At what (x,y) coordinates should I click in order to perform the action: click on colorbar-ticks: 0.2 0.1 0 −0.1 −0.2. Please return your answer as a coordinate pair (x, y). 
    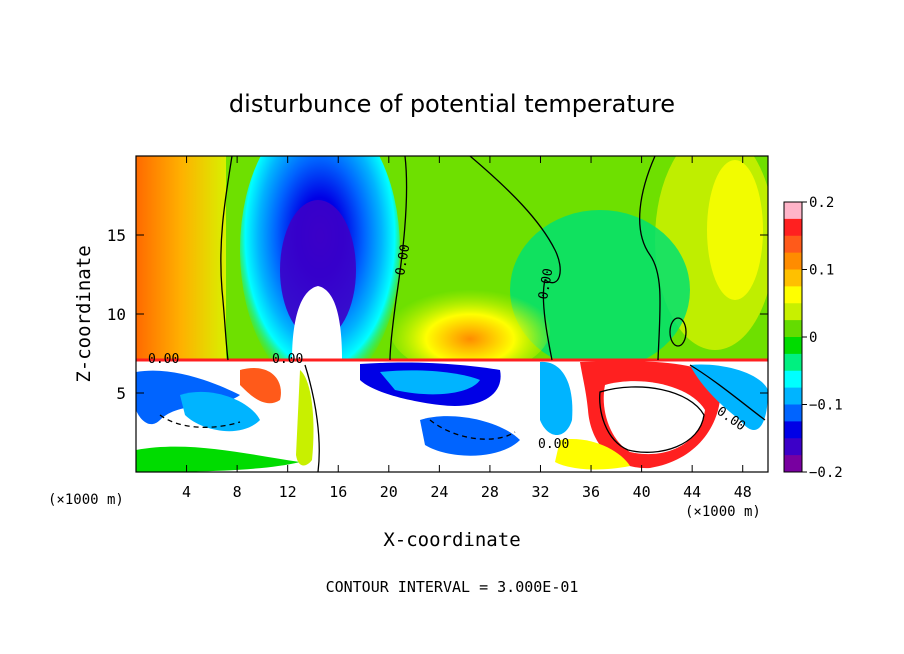
    Looking at the image, I should click on (822, 338).